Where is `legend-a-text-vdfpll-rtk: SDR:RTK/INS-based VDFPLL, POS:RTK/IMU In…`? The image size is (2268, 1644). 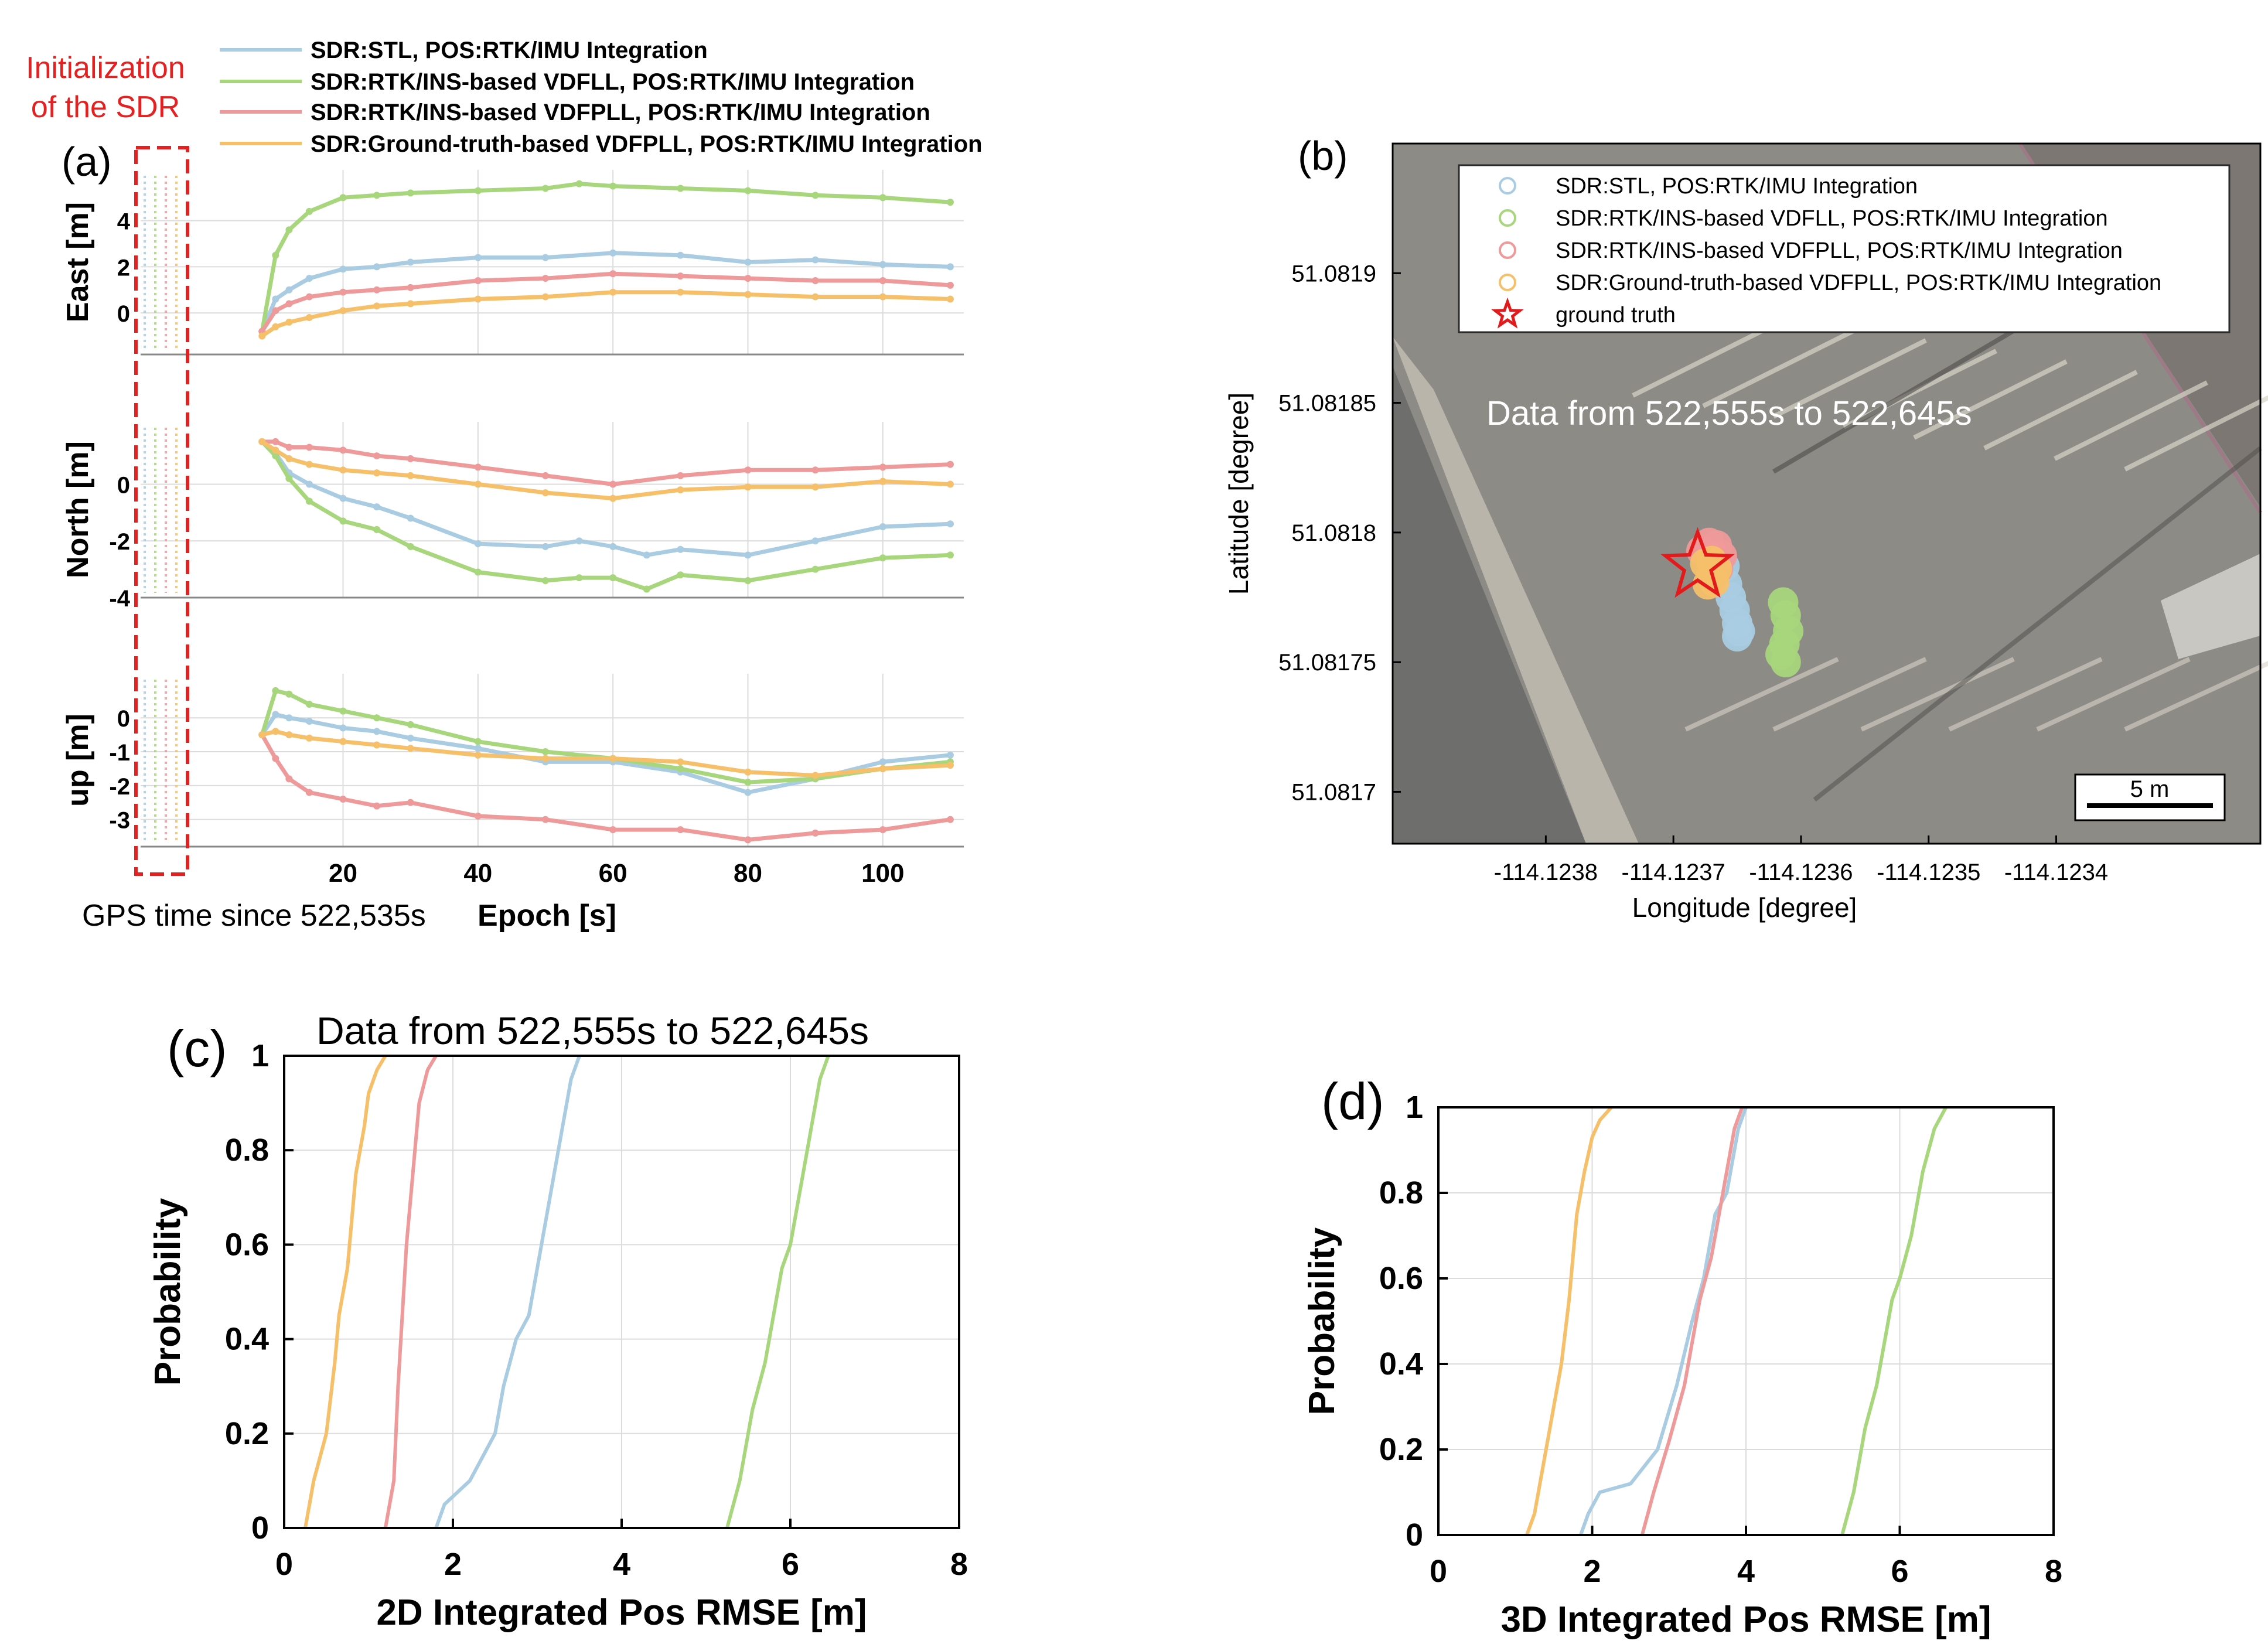
legend-a-text-vdfpll-rtk: SDR:RTK/INS-based VDFPLL, POS:RTK/IMU In… is located at coordinates (620, 113).